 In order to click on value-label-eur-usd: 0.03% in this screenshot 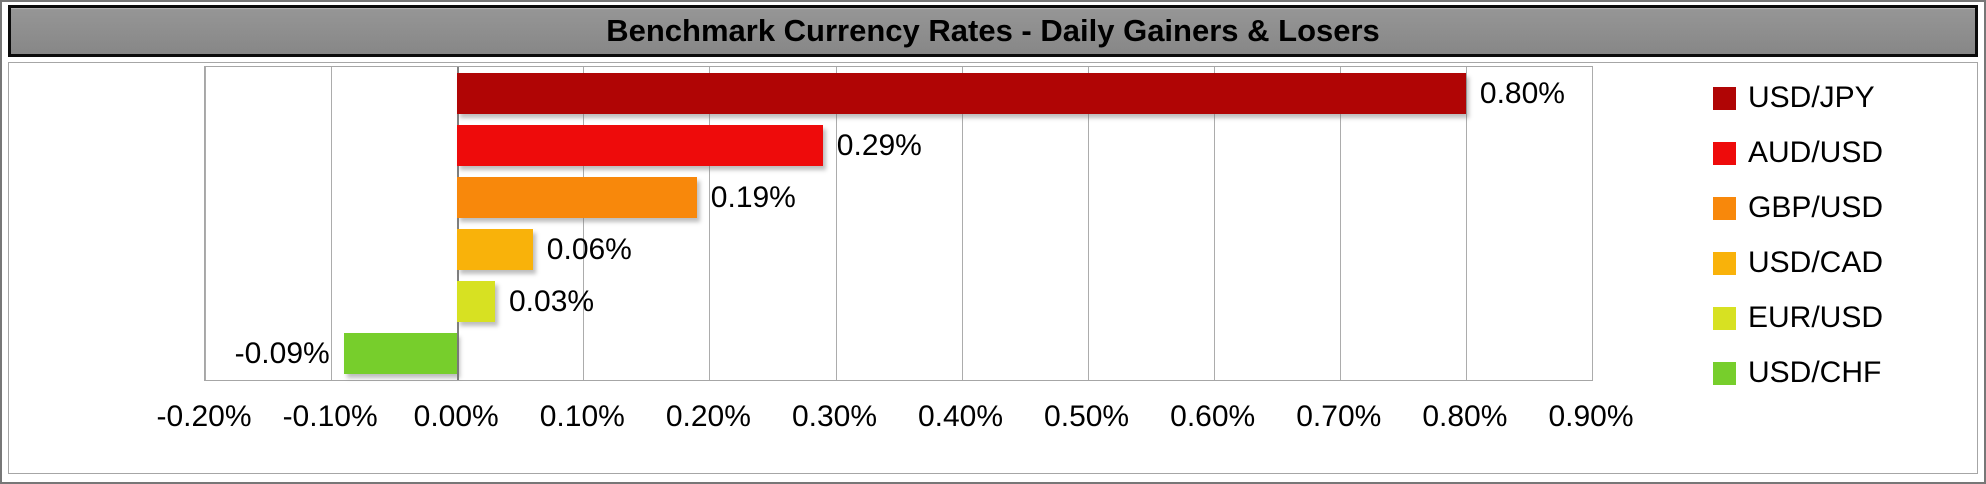, I will do `click(552, 302)`.